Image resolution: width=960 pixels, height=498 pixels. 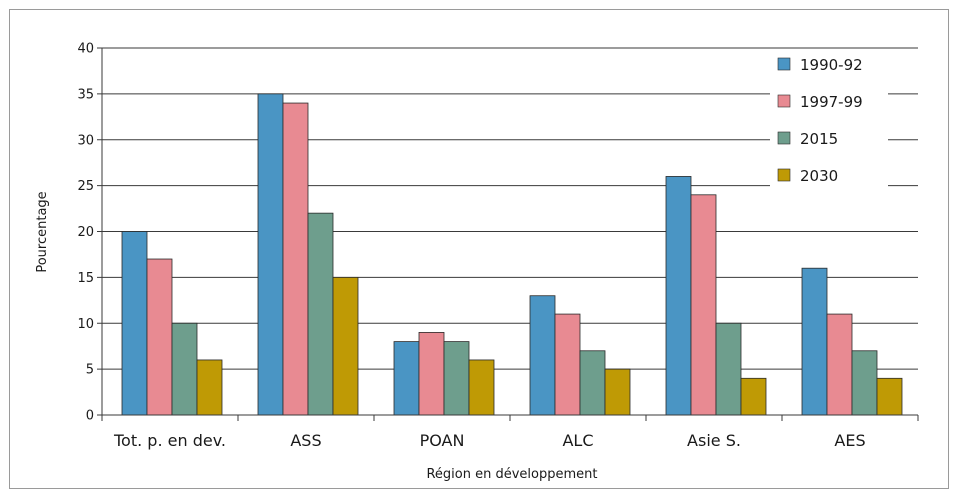 I want to click on x-category-label: Tot. p. en dev., so click(x=169, y=440).